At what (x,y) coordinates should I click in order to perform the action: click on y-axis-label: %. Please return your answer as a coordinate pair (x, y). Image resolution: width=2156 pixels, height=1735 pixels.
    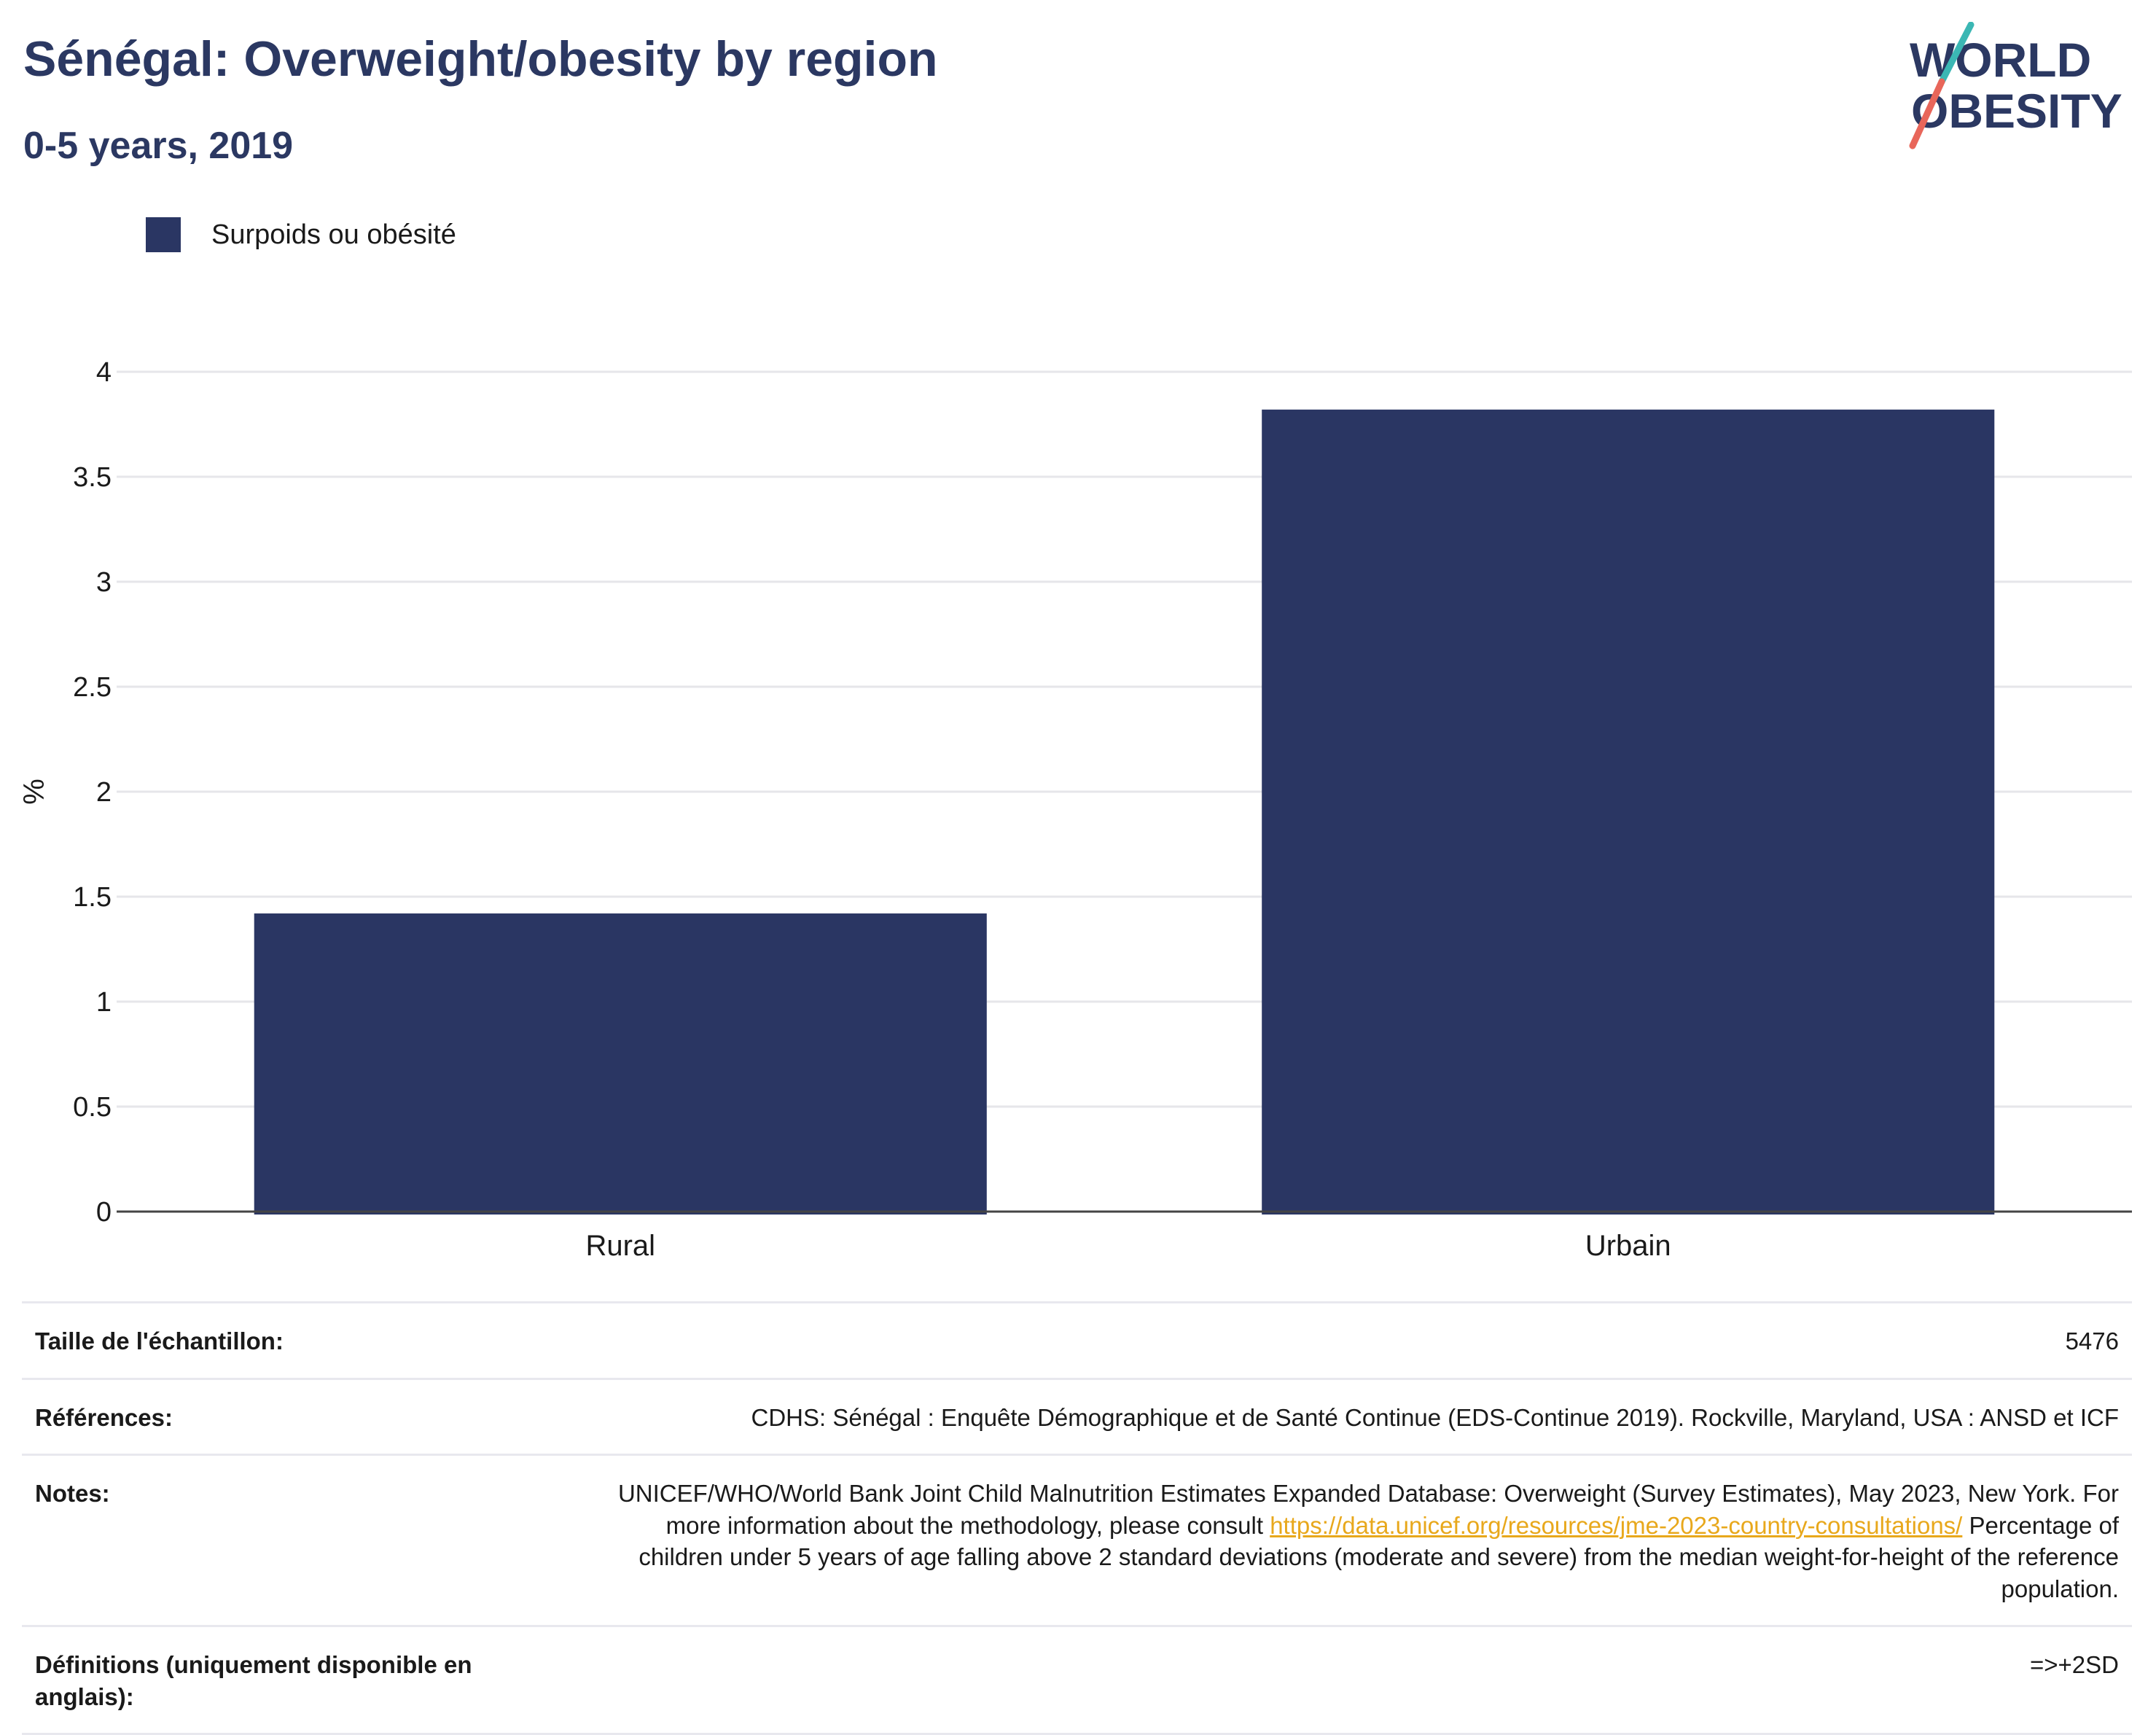
    Looking at the image, I should click on (34, 792).